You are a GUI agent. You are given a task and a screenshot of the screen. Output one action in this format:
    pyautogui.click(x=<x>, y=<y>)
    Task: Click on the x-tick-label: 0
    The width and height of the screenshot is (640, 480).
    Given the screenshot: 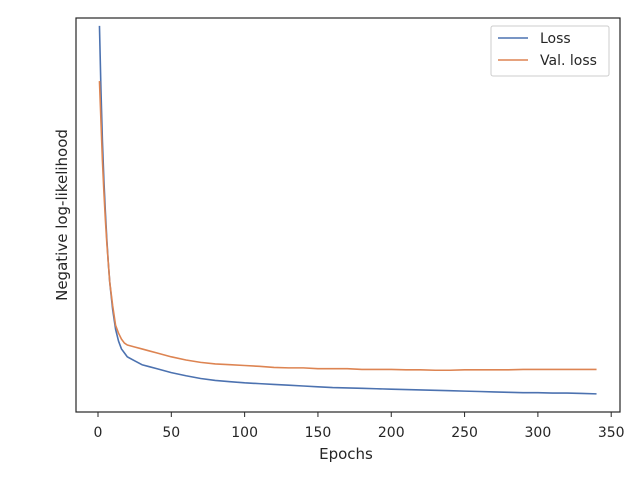 What is the action you would take?
    pyautogui.click(x=98, y=433)
    